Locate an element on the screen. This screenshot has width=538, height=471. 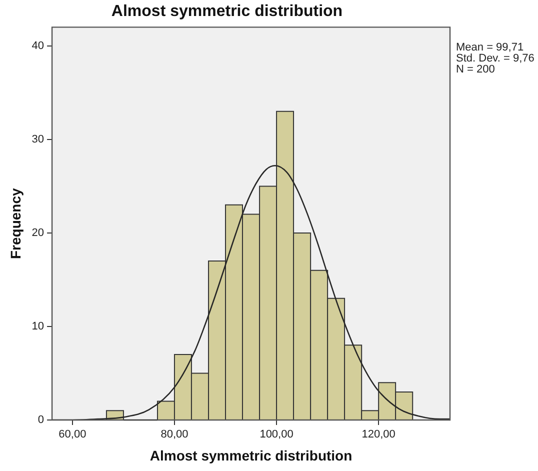
text: Std. Dev. = 9,76 is located at coordinates (495, 58).